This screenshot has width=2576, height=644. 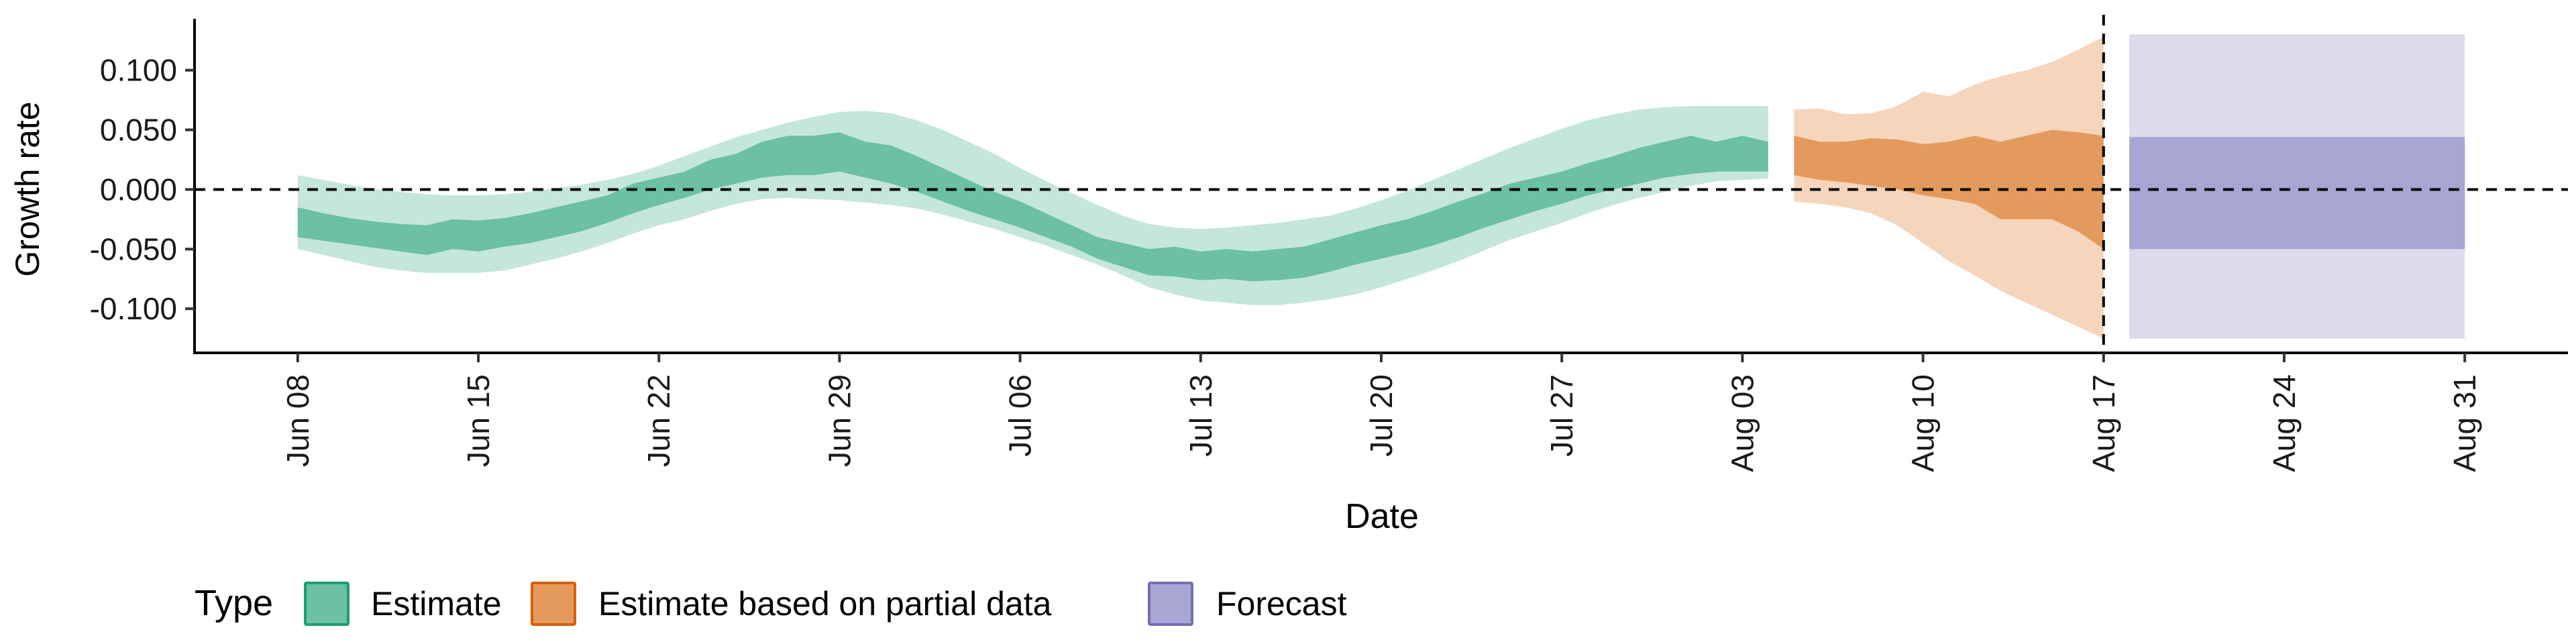 I want to click on x-axis-title: Date, so click(x=1382, y=516).